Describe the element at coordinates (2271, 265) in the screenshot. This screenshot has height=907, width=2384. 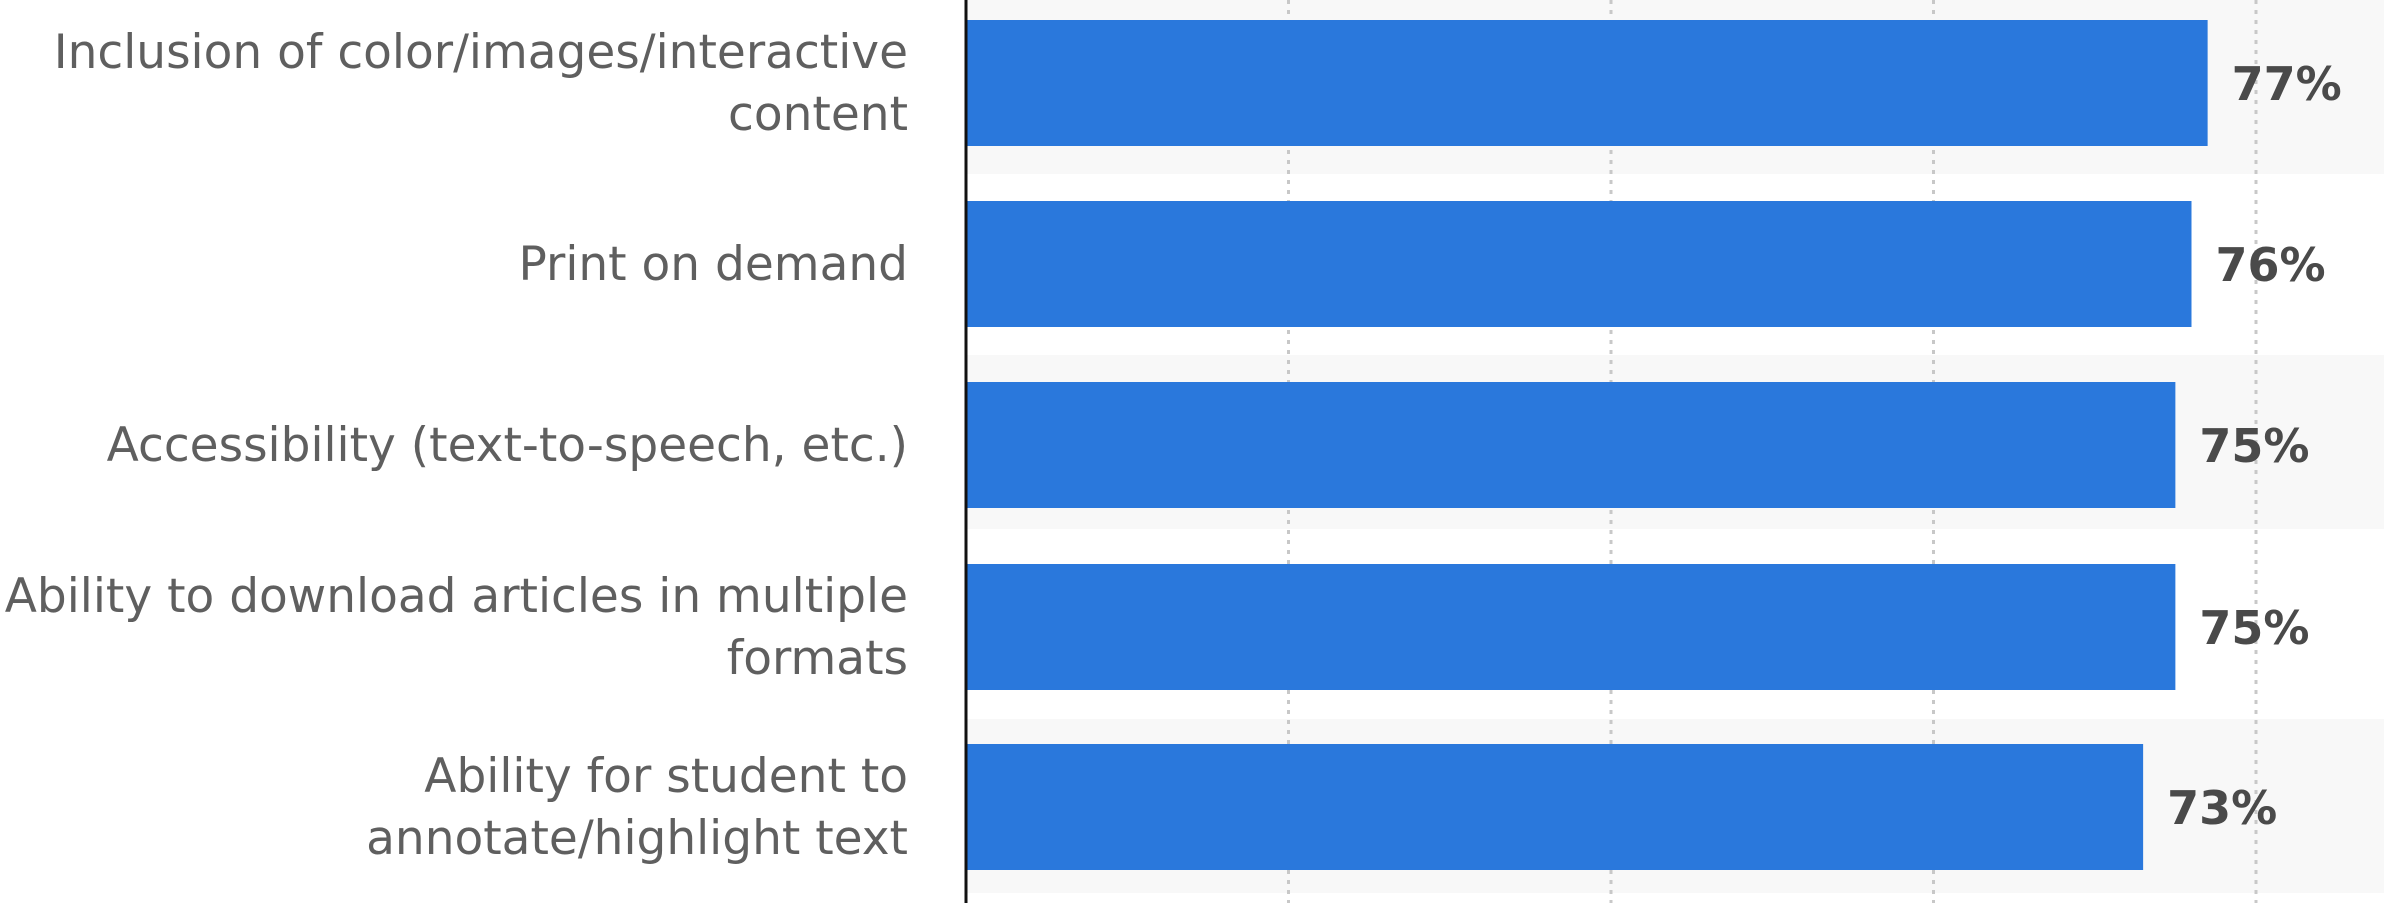
I see `value-label-2: 76%` at that location.